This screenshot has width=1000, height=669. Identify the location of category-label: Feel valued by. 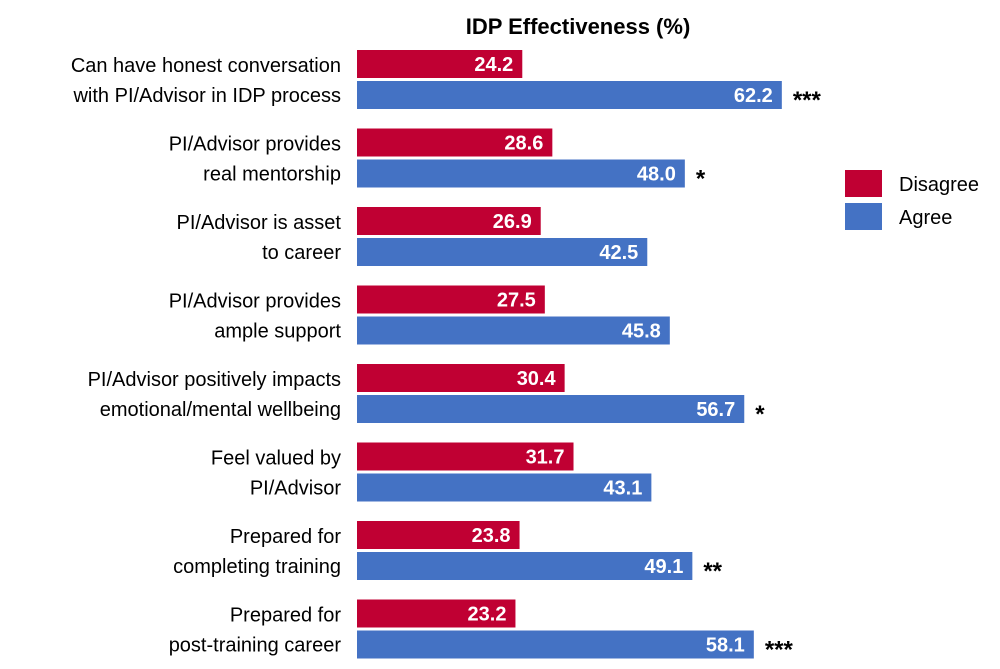
(276, 459).